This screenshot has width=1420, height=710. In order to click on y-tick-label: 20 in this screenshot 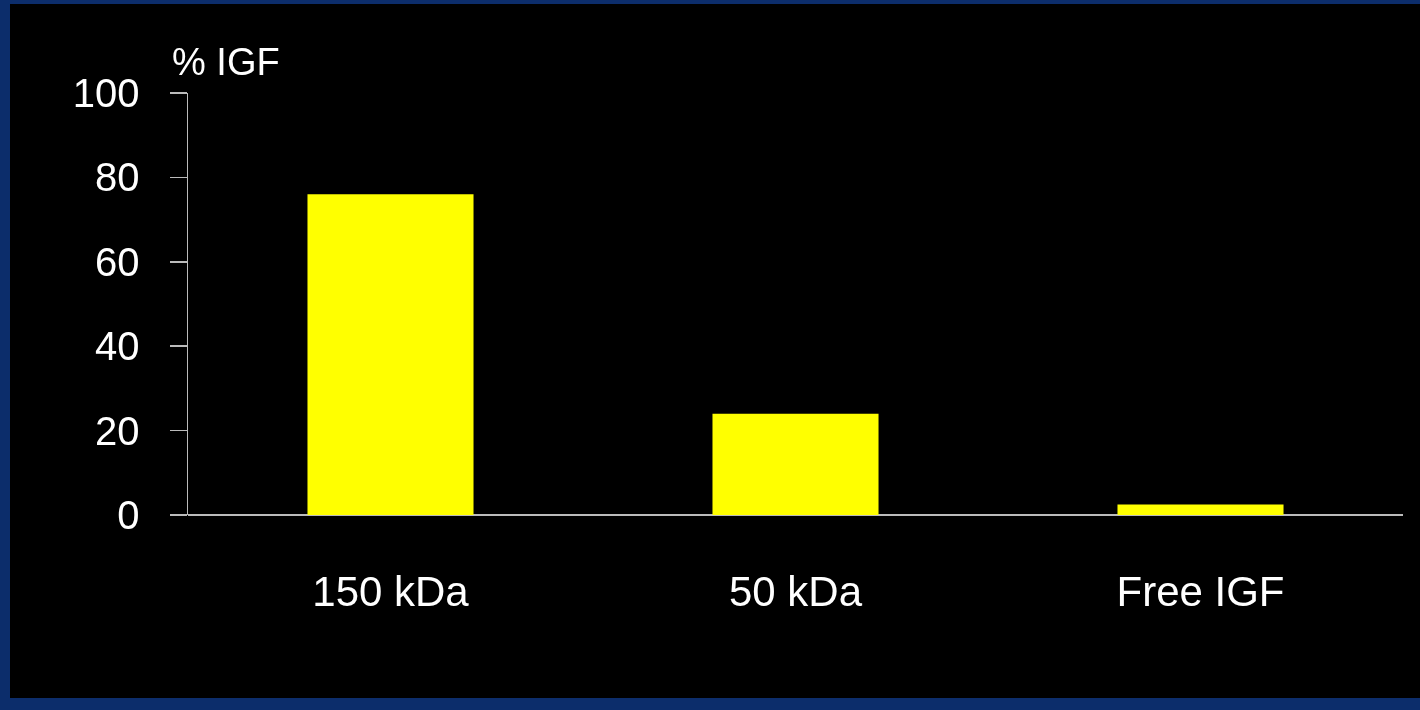, I will do `click(117, 430)`.